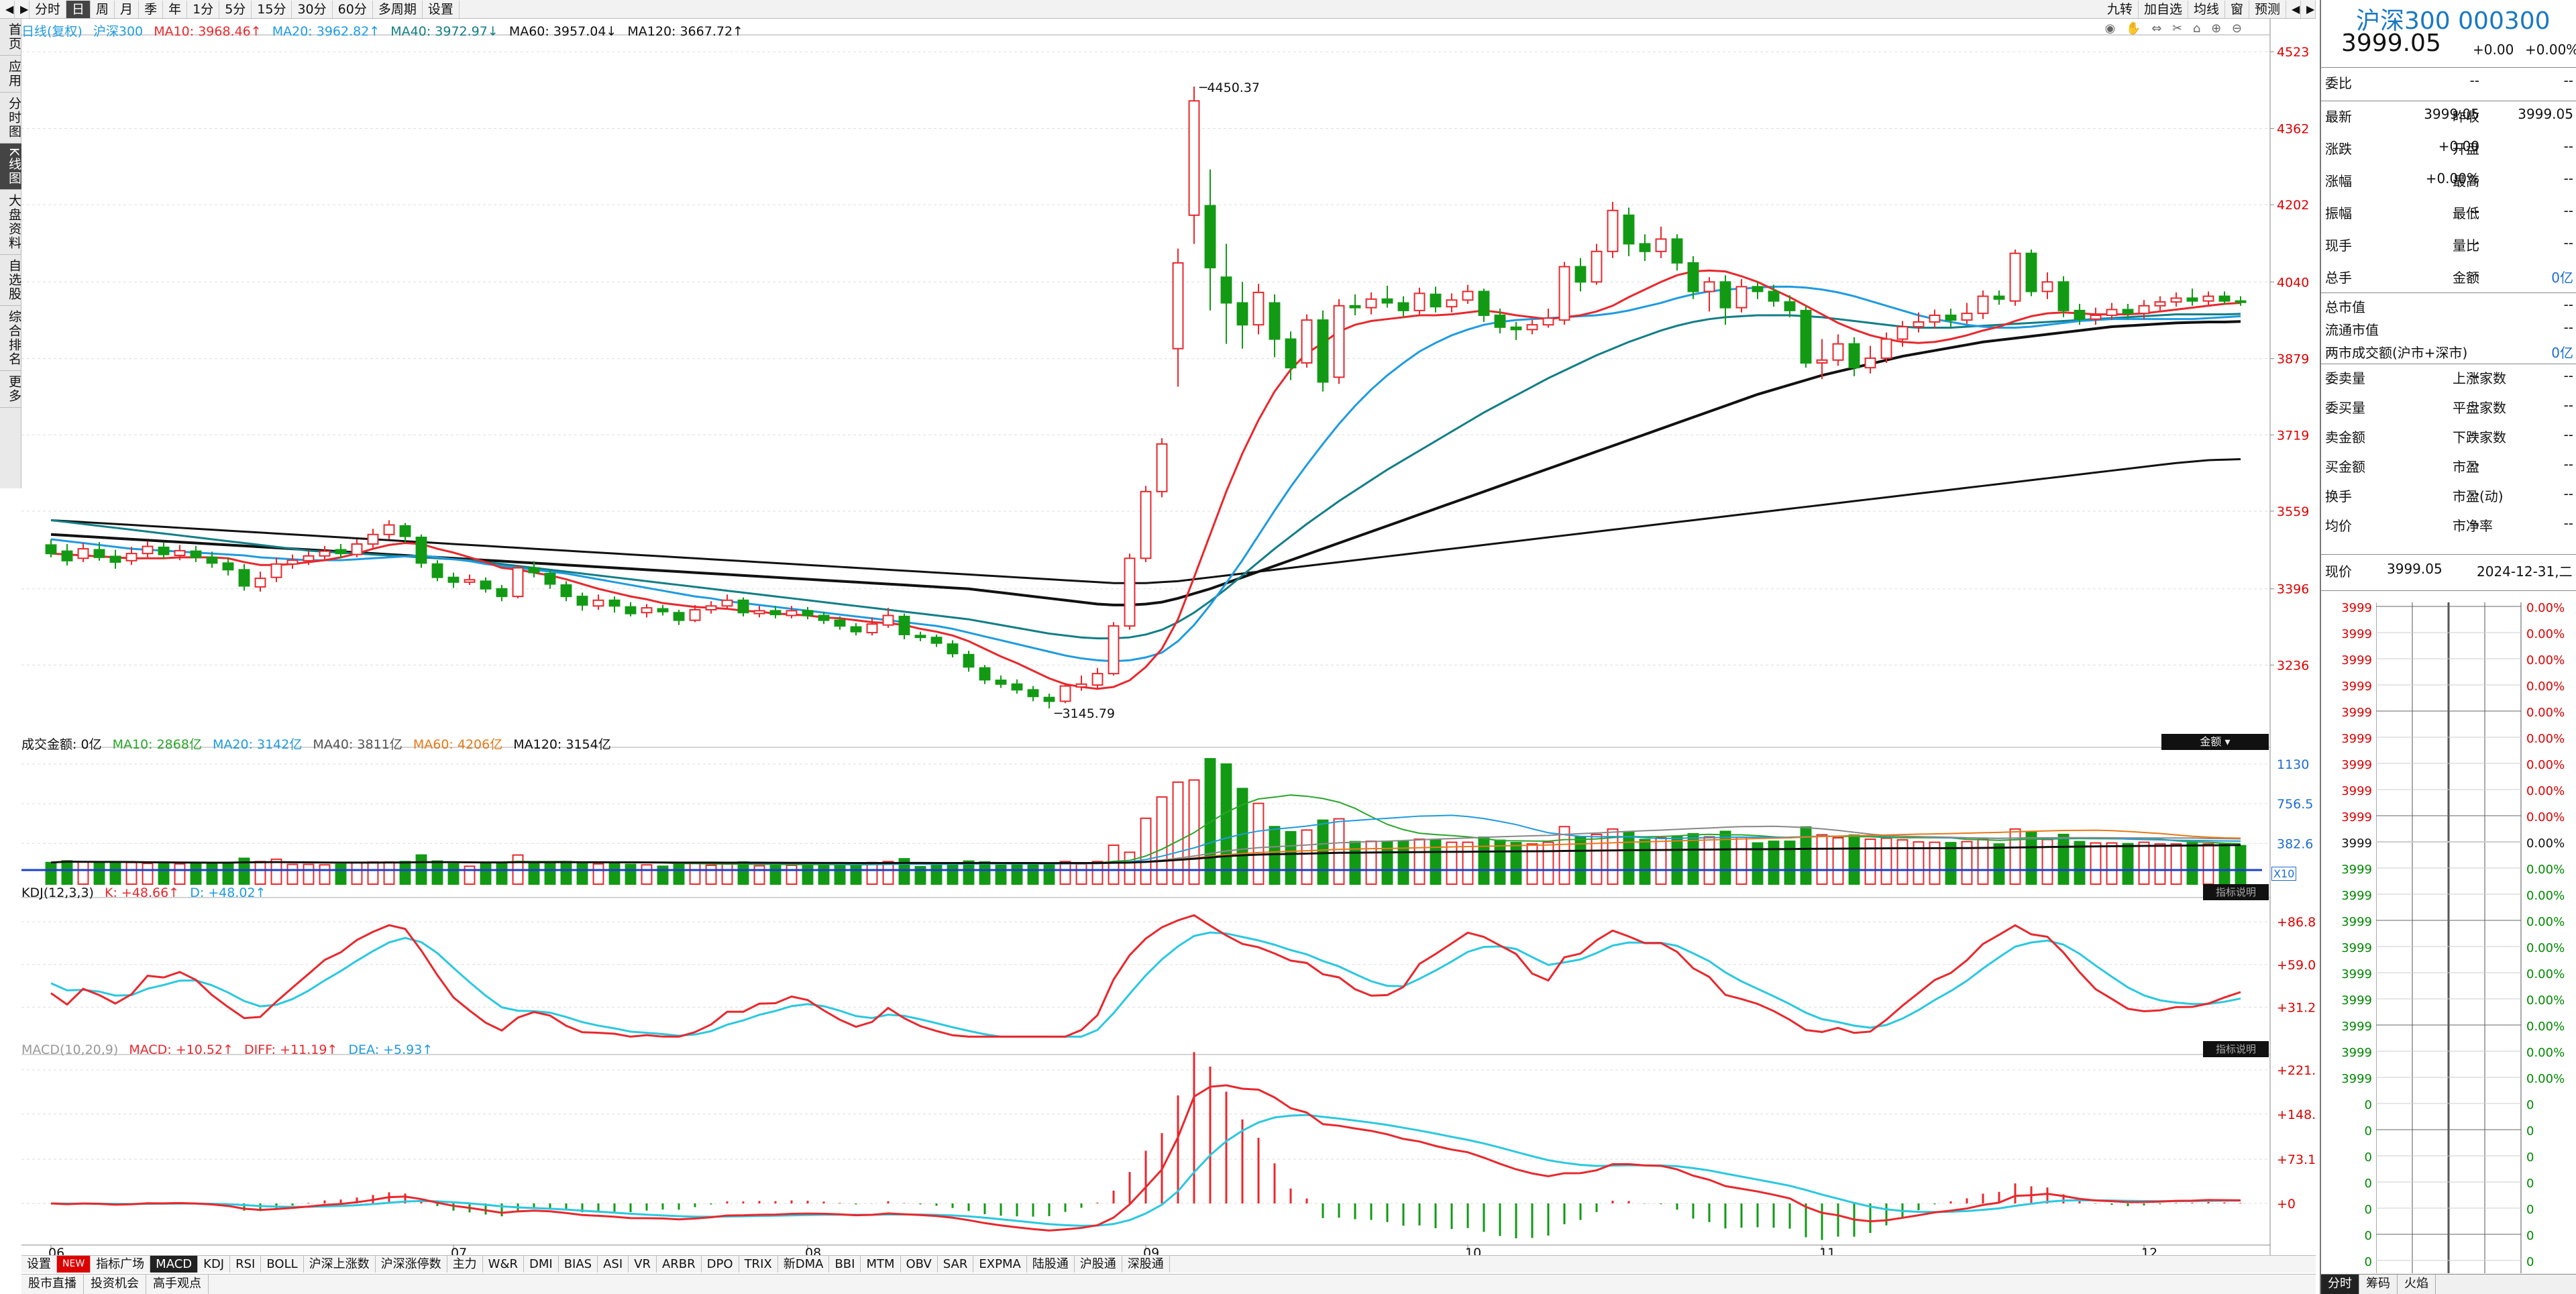  What do you see at coordinates (7, 9) in the screenshot?
I see `scroll-left-icon: ◀` at bounding box center [7, 9].